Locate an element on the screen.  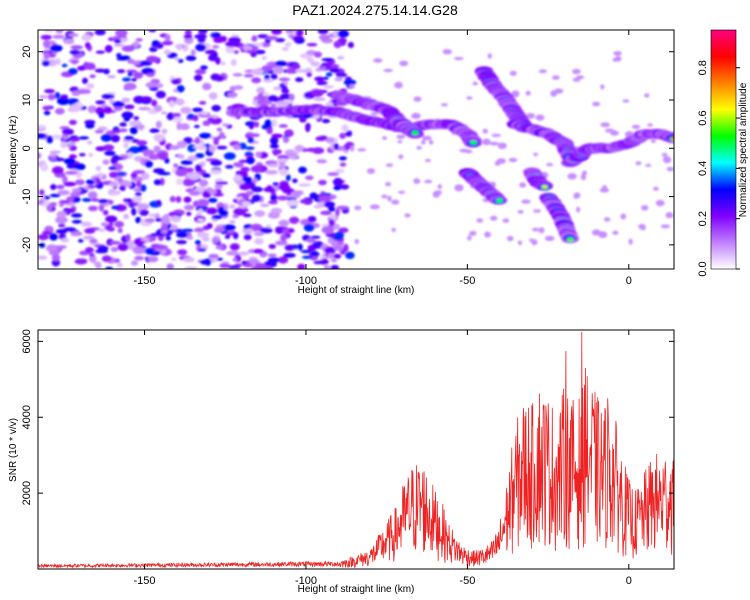
x-tick-label: -50 is located at coordinates (467, 281).